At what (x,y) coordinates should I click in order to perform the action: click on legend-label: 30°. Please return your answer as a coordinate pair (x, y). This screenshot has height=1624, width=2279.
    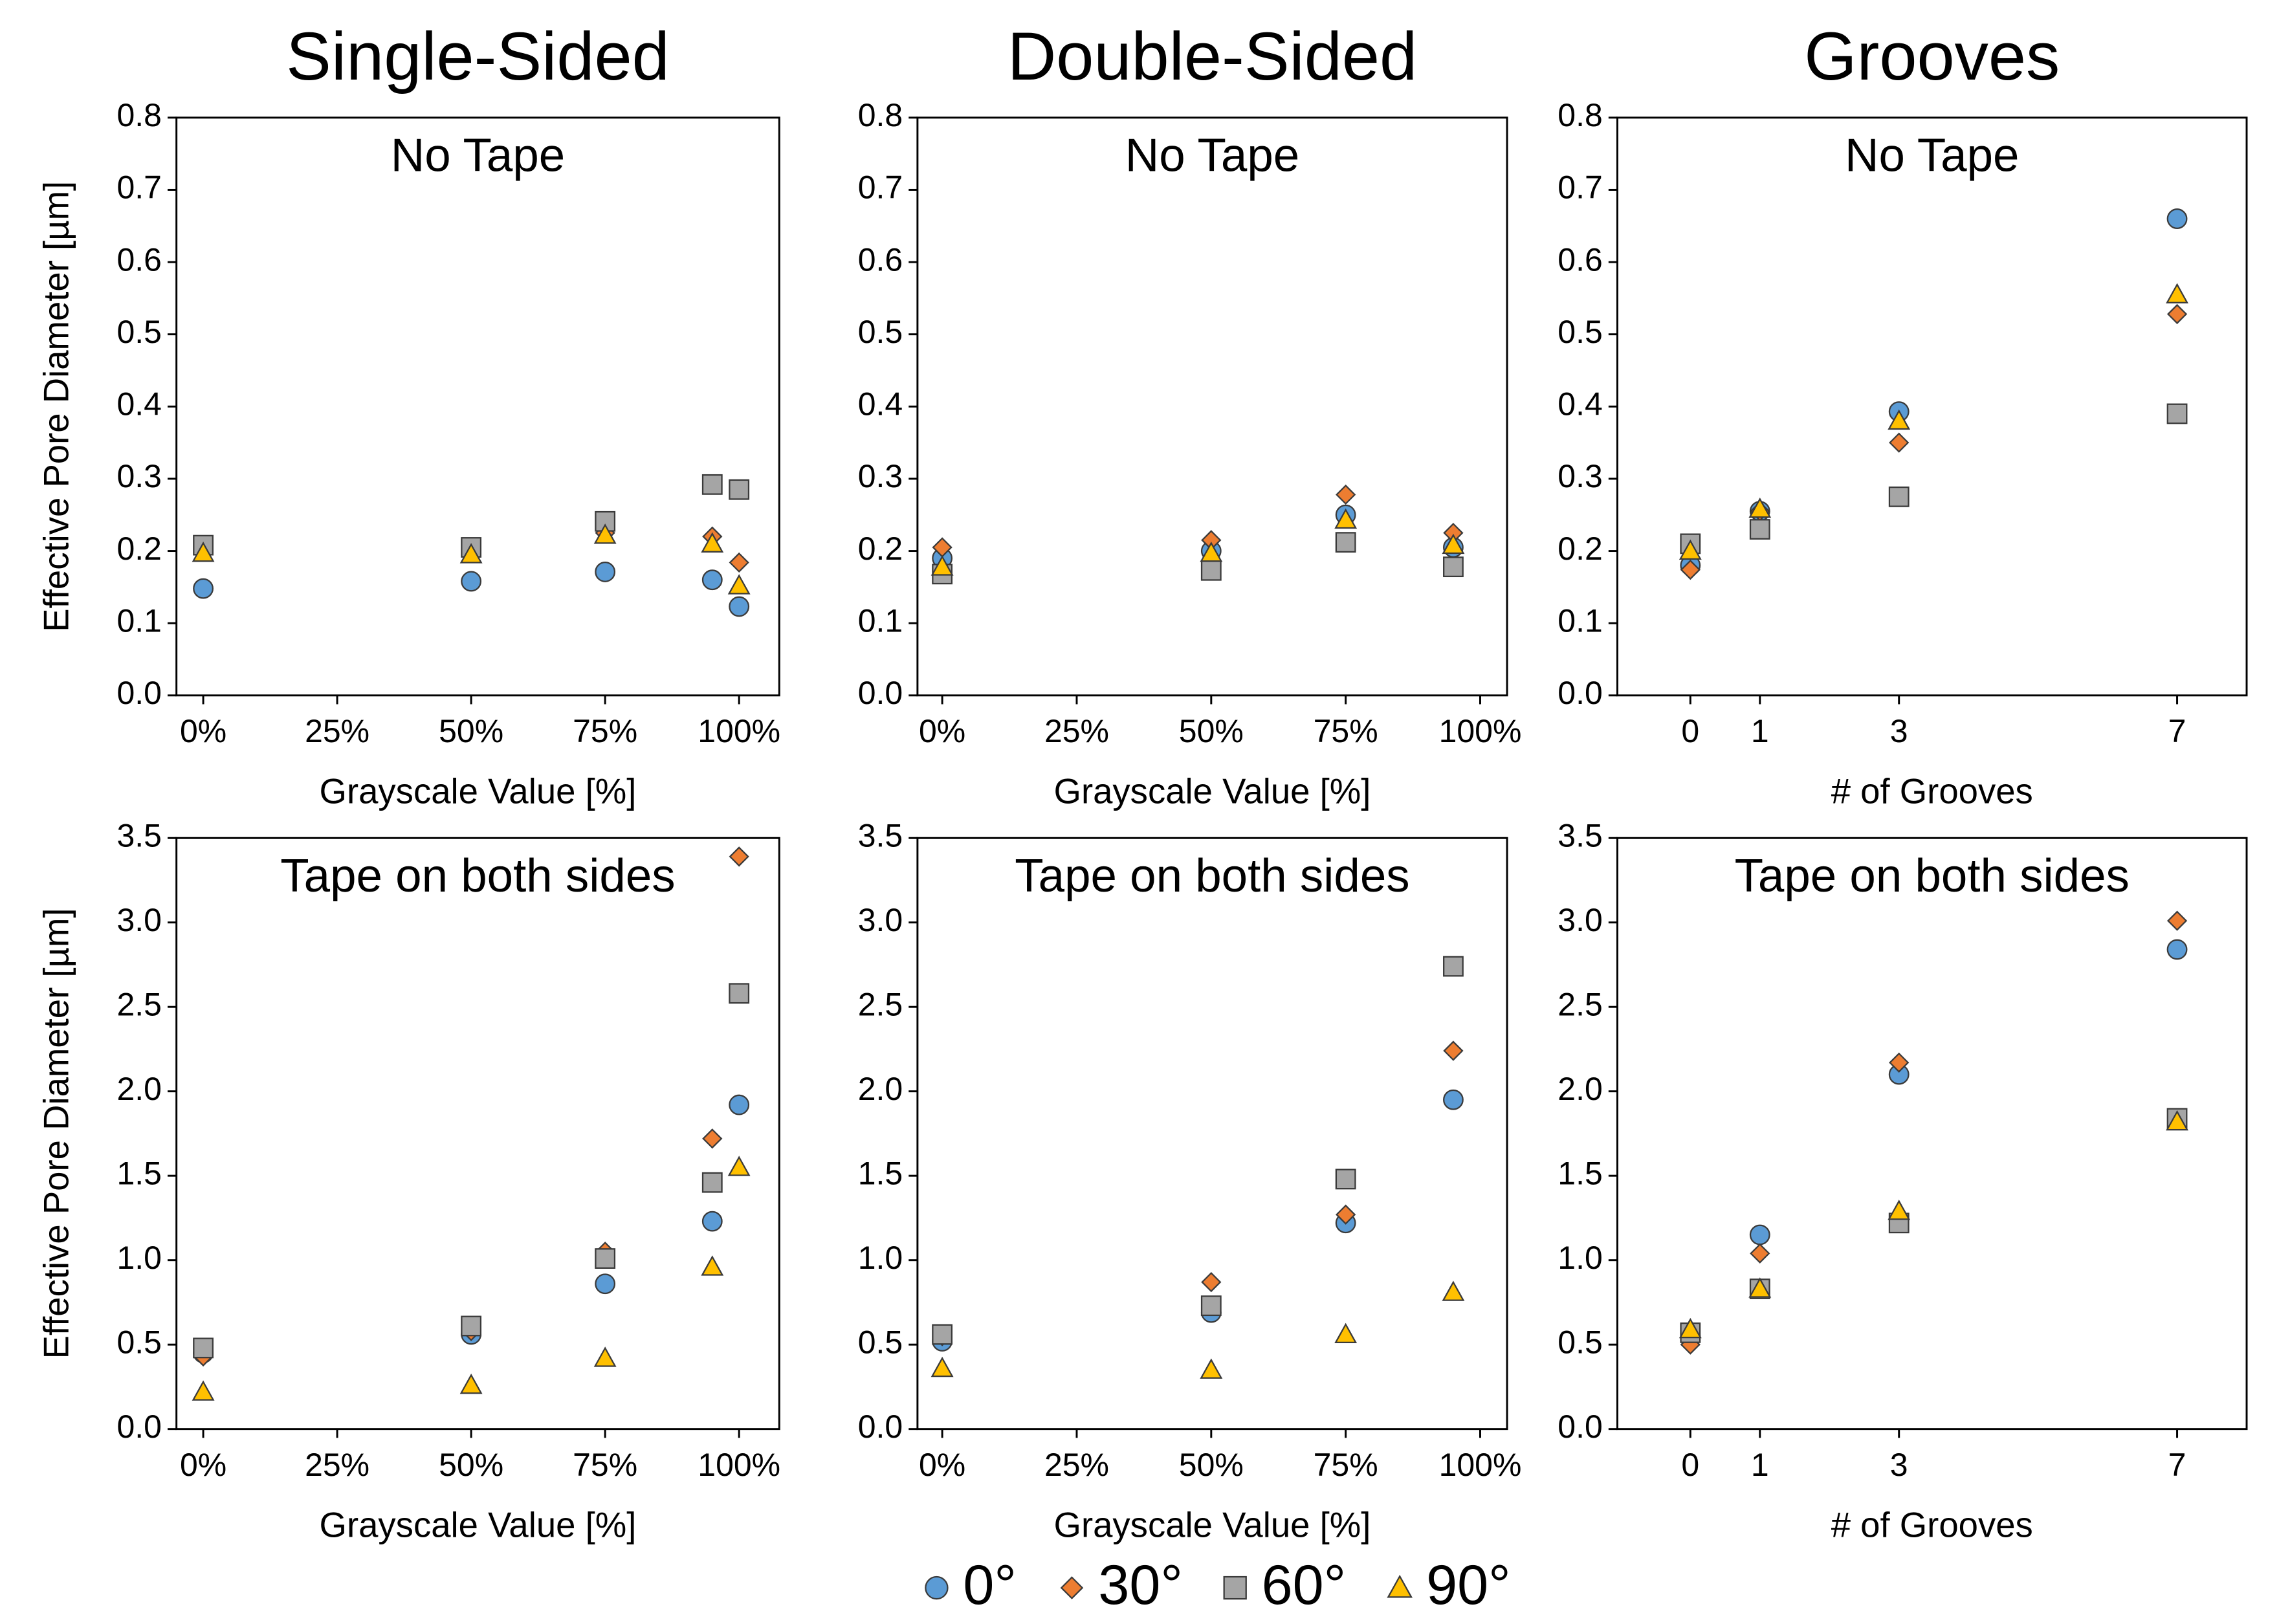
    Looking at the image, I should click on (1140, 1585).